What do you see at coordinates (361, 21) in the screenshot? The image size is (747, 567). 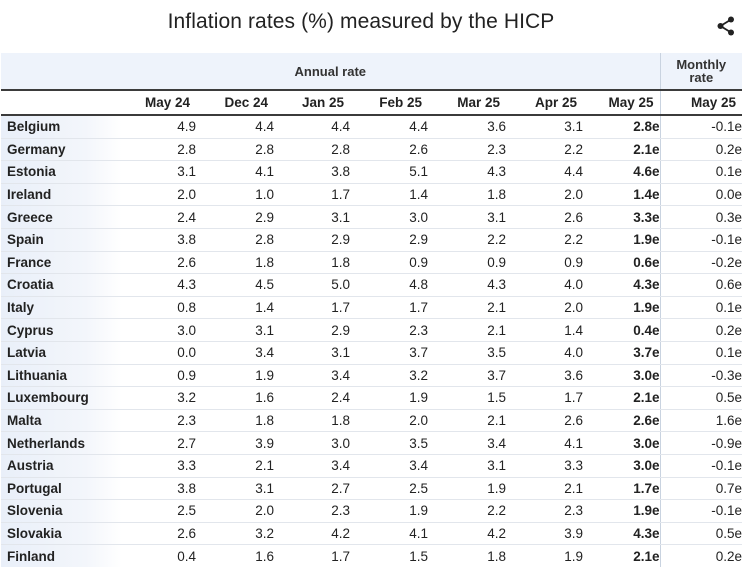 I see `chart-title: Inflation rates (%) measured by the HICP` at bounding box center [361, 21].